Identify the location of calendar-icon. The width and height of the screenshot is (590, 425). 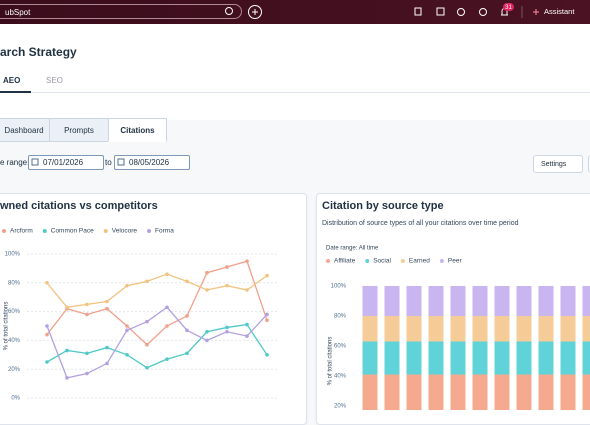
(121, 162).